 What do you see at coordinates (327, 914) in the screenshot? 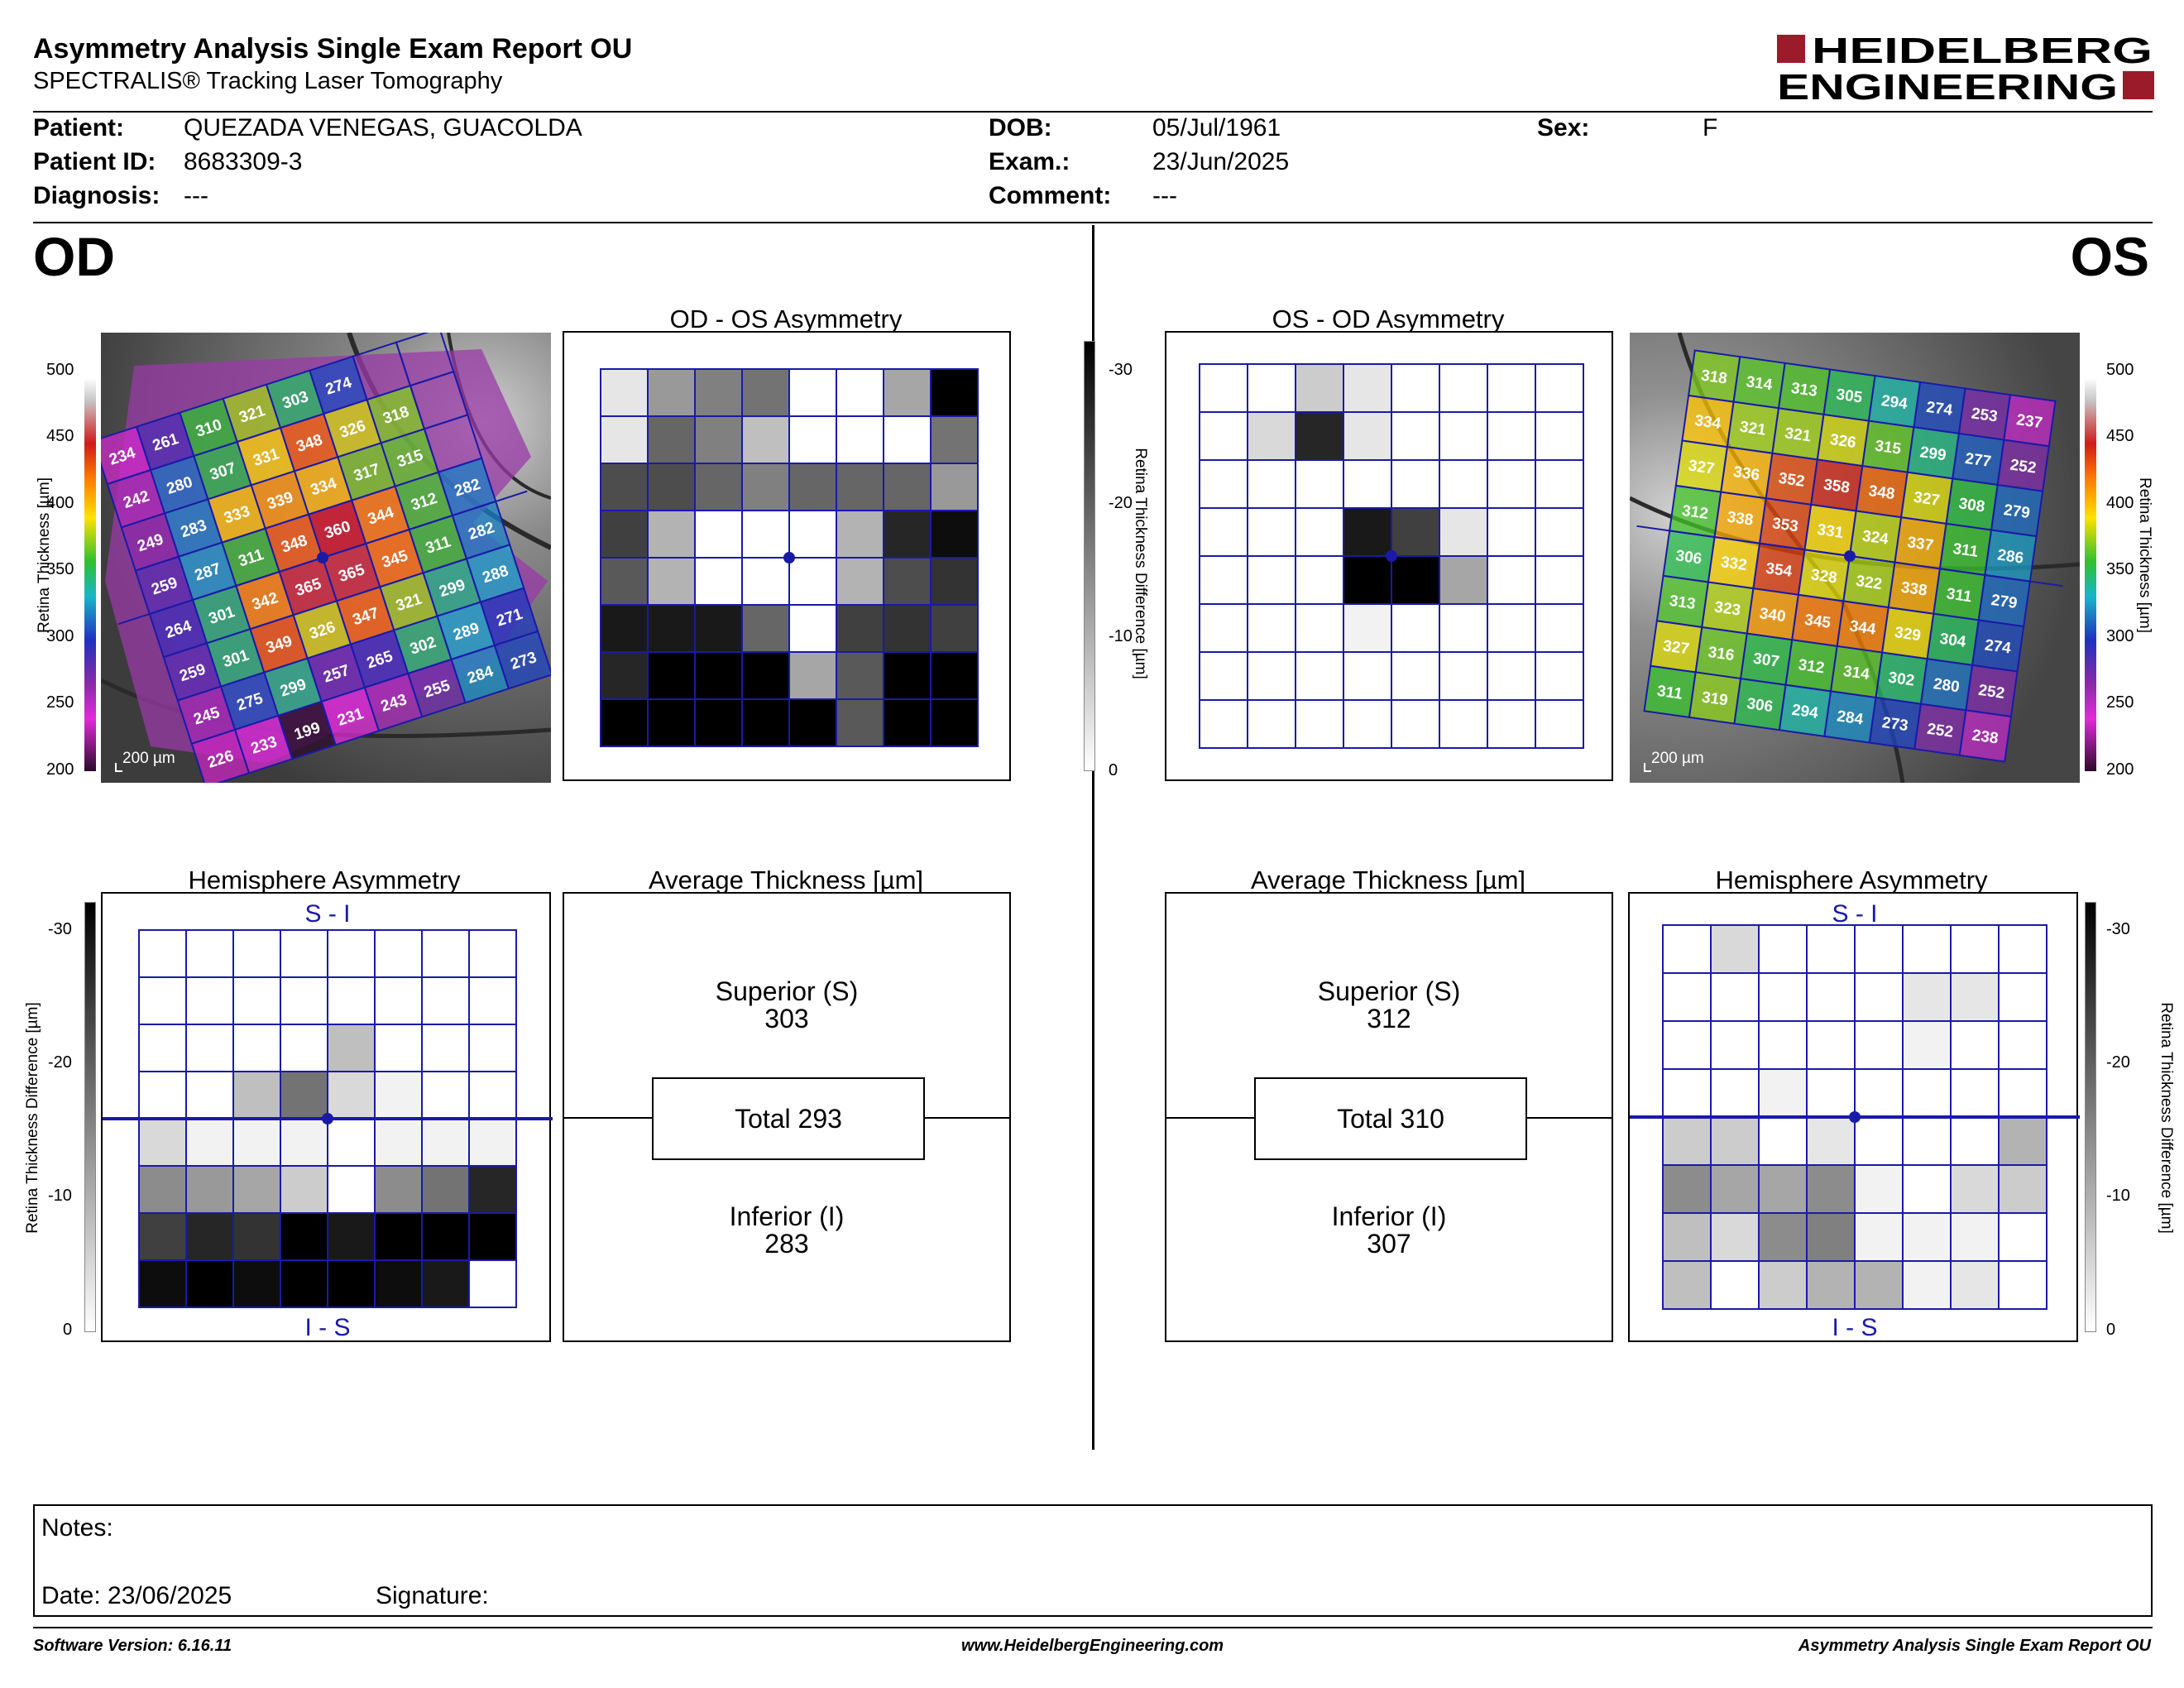
I see `hemi-top-label: S - I` at bounding box center [327, 914].